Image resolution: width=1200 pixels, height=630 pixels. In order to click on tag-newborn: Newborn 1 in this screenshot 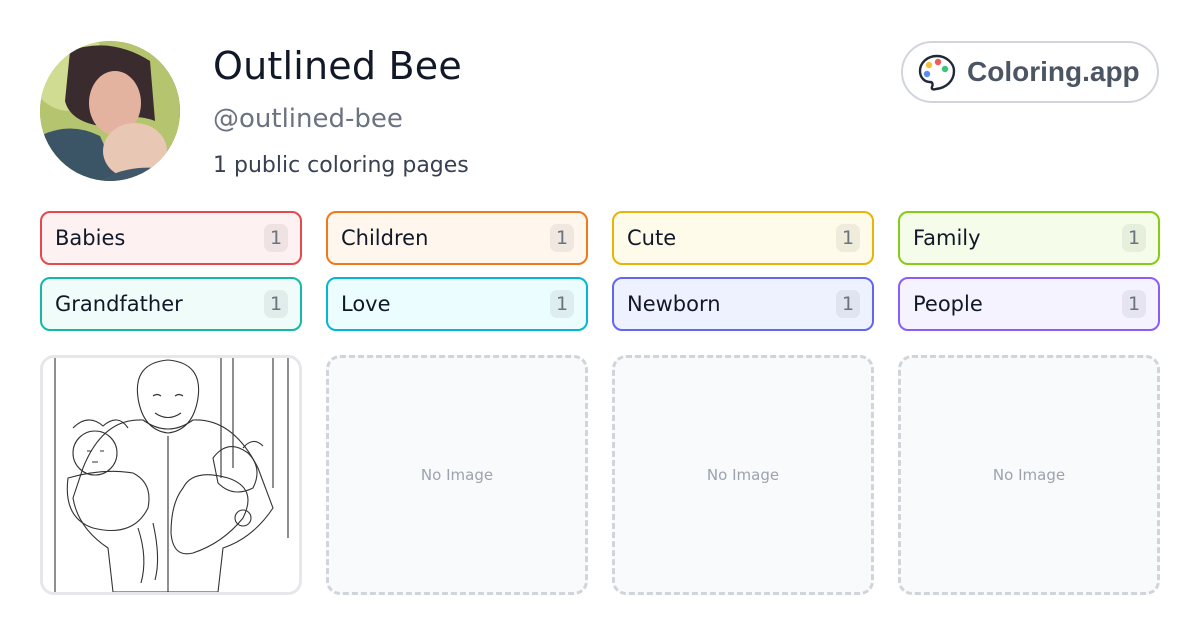, I will do `click(743, 304)`.